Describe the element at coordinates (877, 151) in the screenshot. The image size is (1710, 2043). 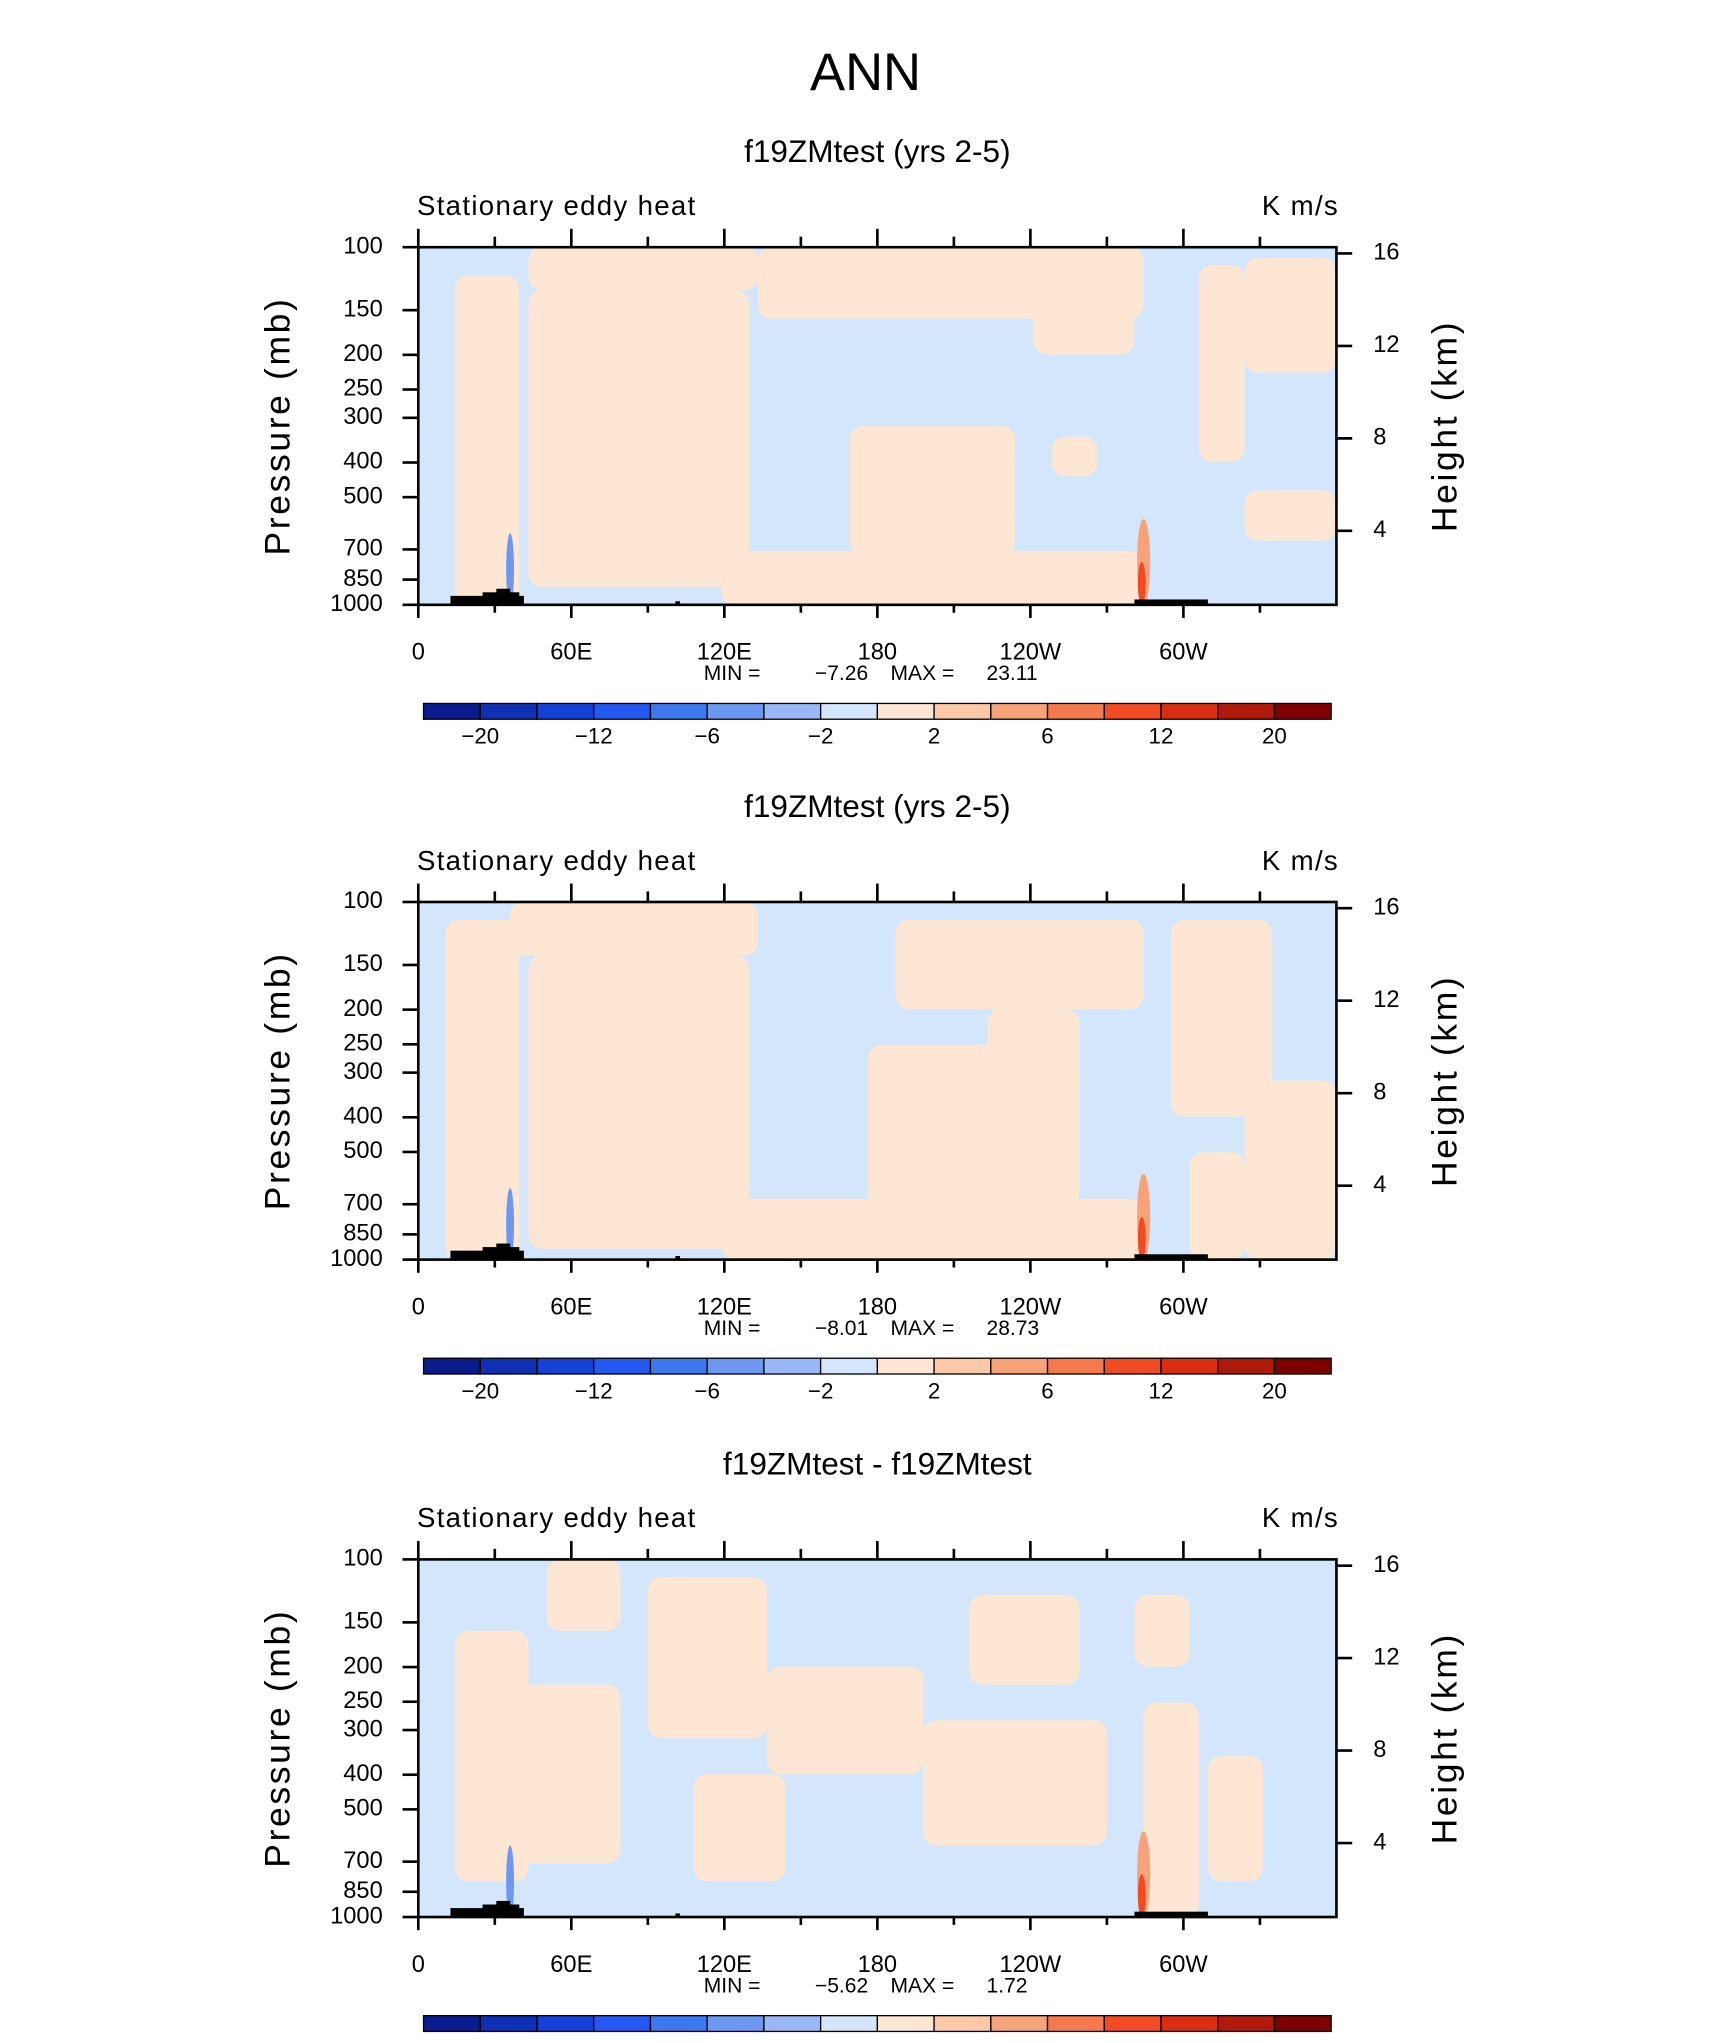
I see `panel-title: f19ZMtest (yrs 2-5)` at that location.